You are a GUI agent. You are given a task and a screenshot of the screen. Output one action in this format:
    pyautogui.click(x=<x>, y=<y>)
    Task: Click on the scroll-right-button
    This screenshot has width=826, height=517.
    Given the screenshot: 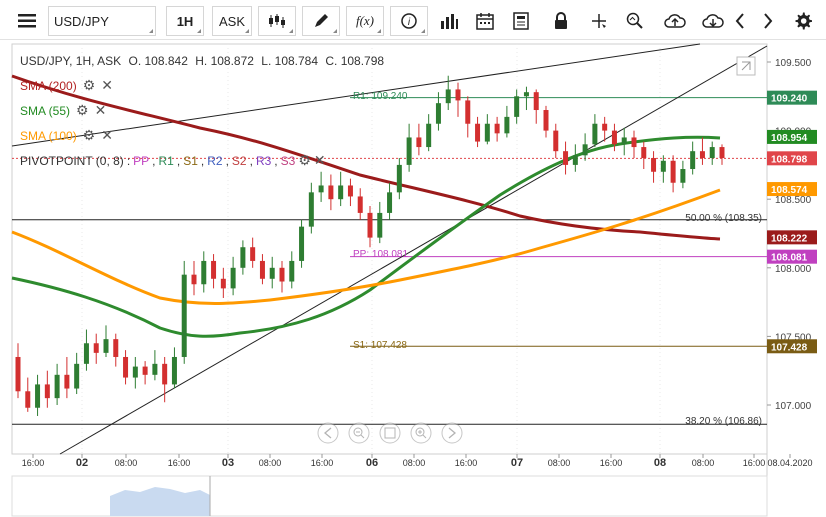 What is the action you would take?
    pyautogui.click(x=768, y=21)
    